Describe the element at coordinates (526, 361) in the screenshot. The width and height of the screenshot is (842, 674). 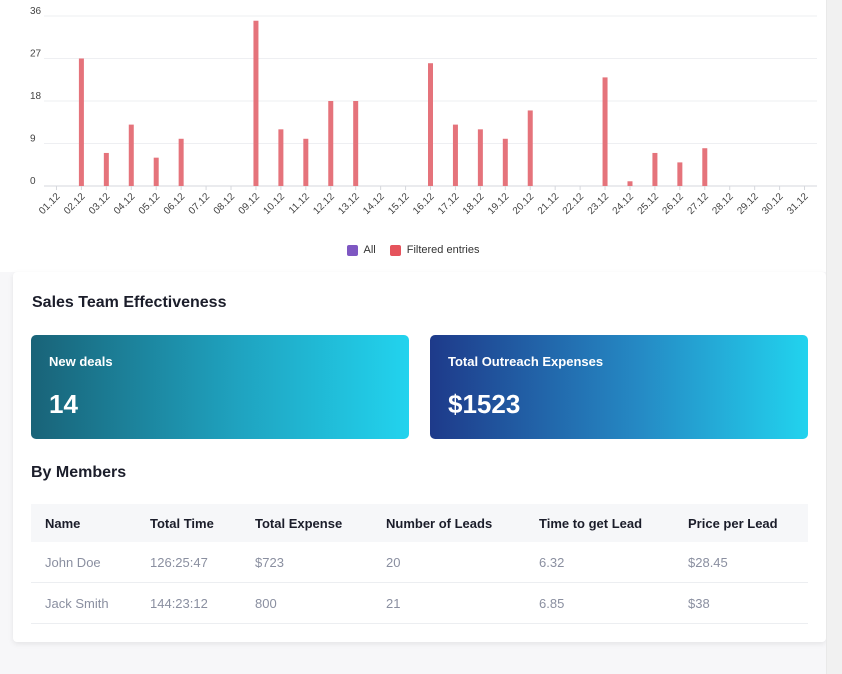
I see `outreach-expenses-label: Total Outreach Expenses` at that location.